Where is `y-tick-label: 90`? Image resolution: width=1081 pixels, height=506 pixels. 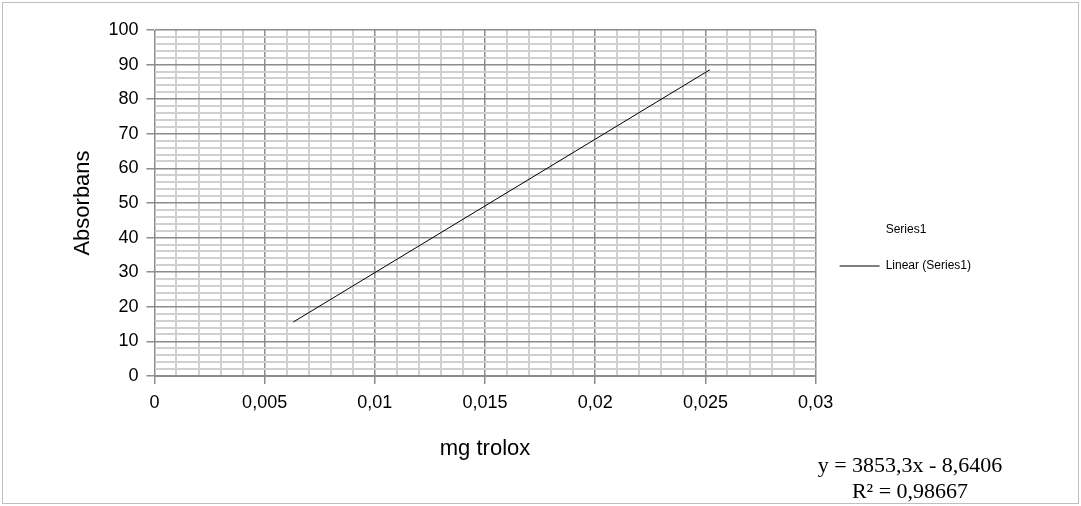 y-tick-label: 90 is located at coordinates (128, 63).